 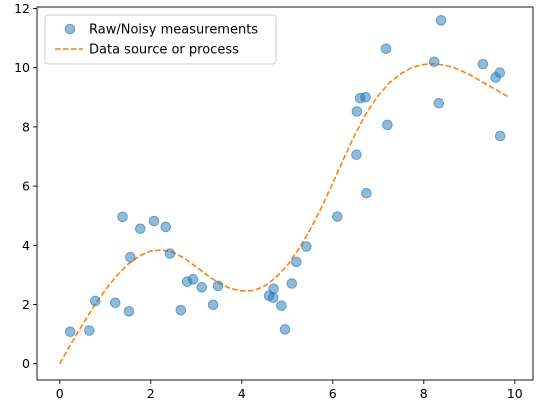 I want to click on y-tick-label: 4, so click(x=26, y=245).